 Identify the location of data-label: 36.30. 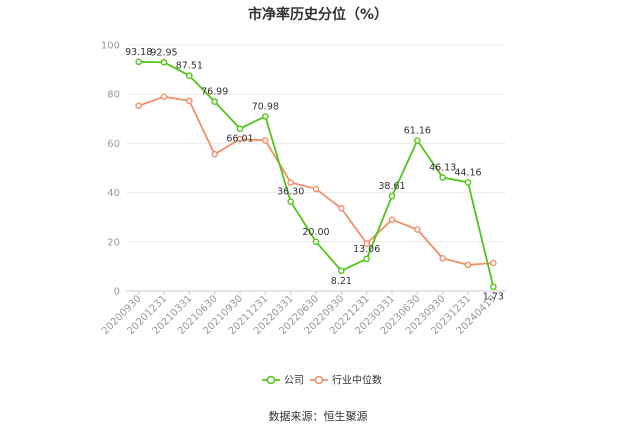
(290, 192).